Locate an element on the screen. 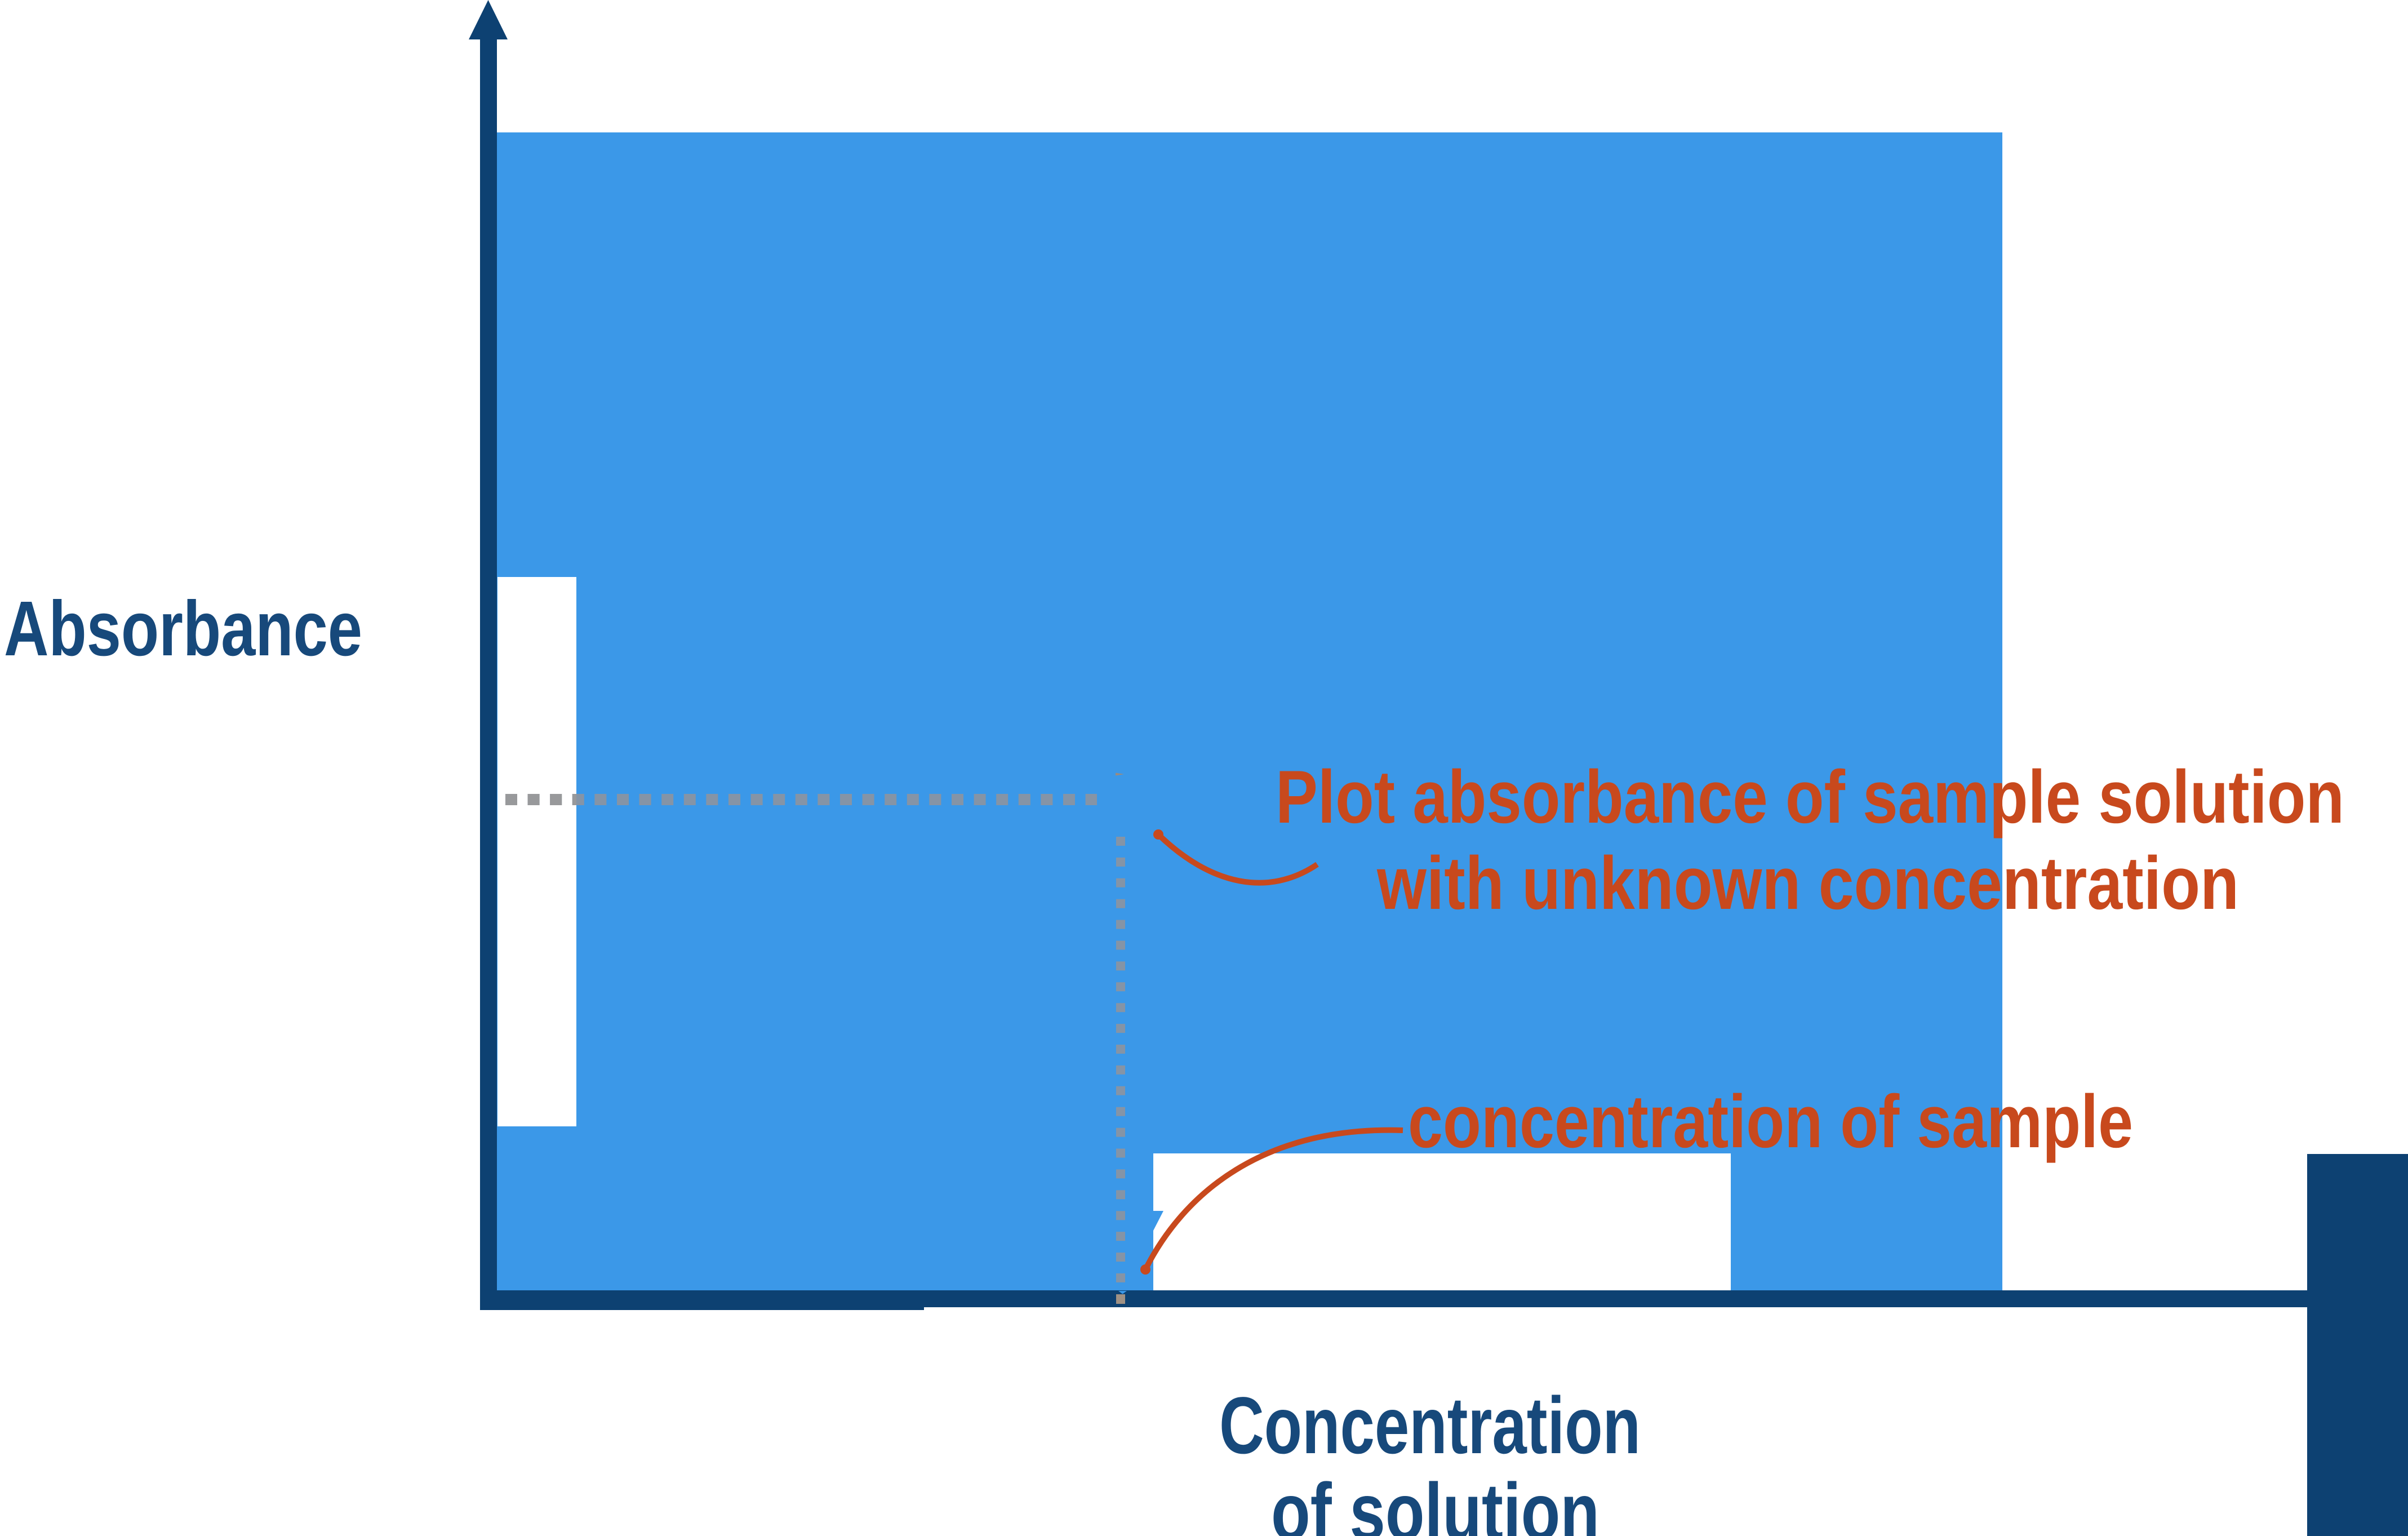 The height and width of the screenshot is (1536, 2408). svg-text: concentration of sample is located at coordinates (1770, 1122).